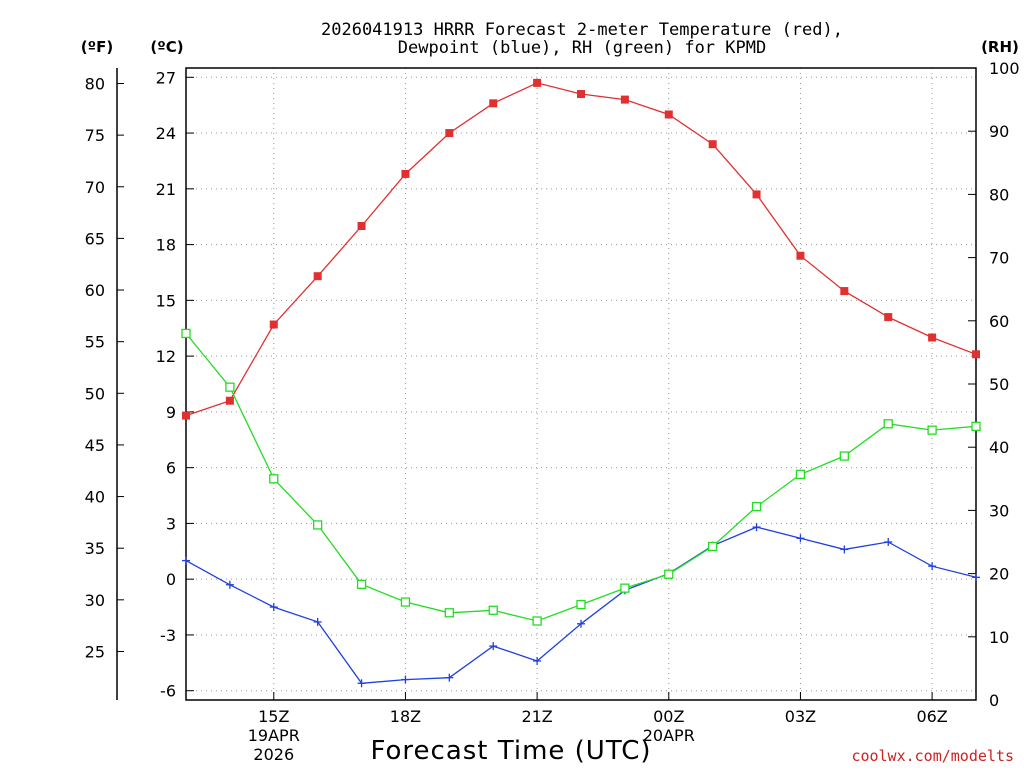 The width and height of the screenshot is (1024, 772). What do you see at coordinates (273, 754) in the screenshot?
I see `x-tick-date-label: 2026` at bounding box center [273, 754].